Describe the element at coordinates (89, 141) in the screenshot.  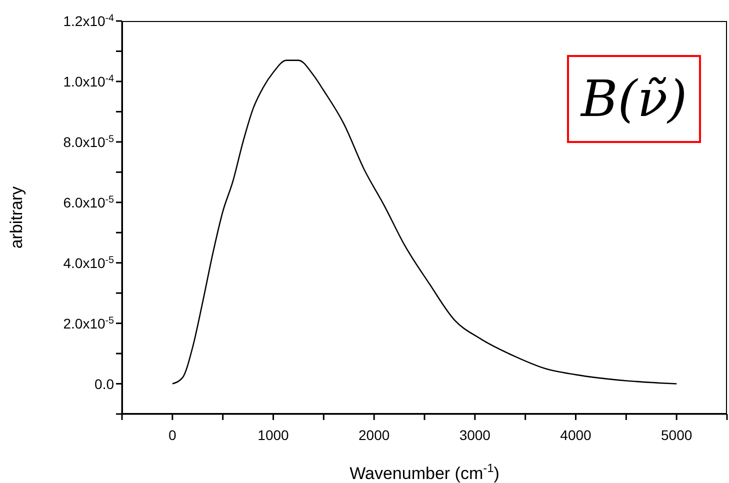
I see `y-tick-label: 8.0x10$^{-5}$` at that location.